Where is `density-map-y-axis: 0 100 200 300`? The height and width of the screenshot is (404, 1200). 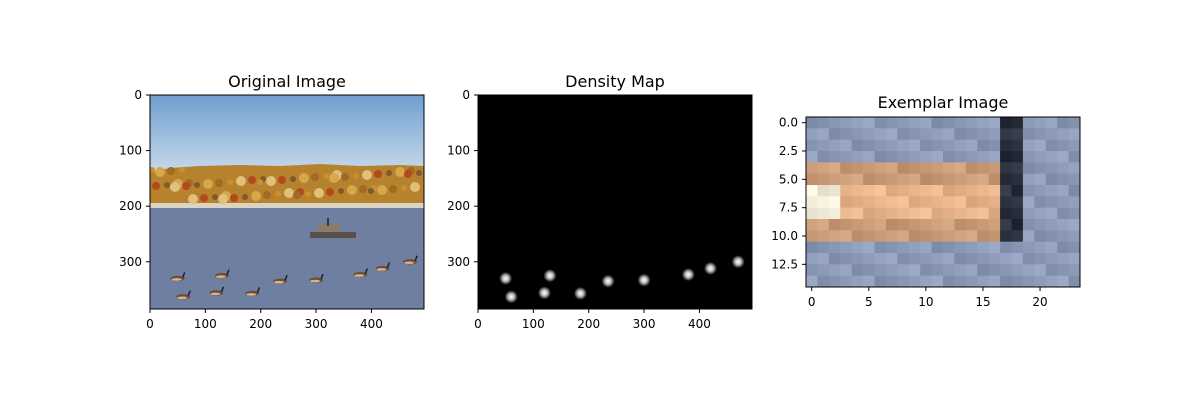 density-map-y-axis: 0 100 200 300 is located at coordinates (462, 178).